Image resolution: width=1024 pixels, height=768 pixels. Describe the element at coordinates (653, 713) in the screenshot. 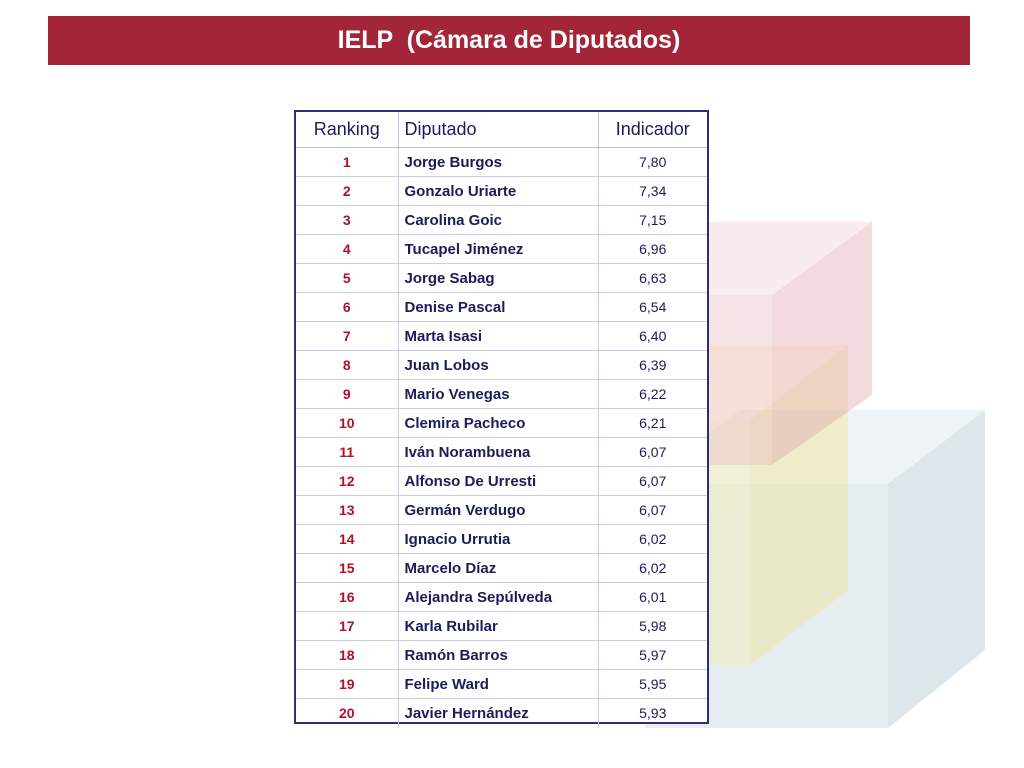

I see `indicador-value-cell: 5,93` at that location.